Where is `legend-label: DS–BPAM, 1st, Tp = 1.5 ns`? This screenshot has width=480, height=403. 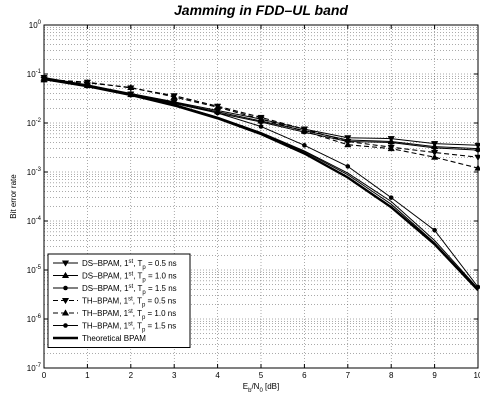
legend-label: DS–BPAM, 1st, Tp = 1.5 ns is located at coordinates (129, 290).